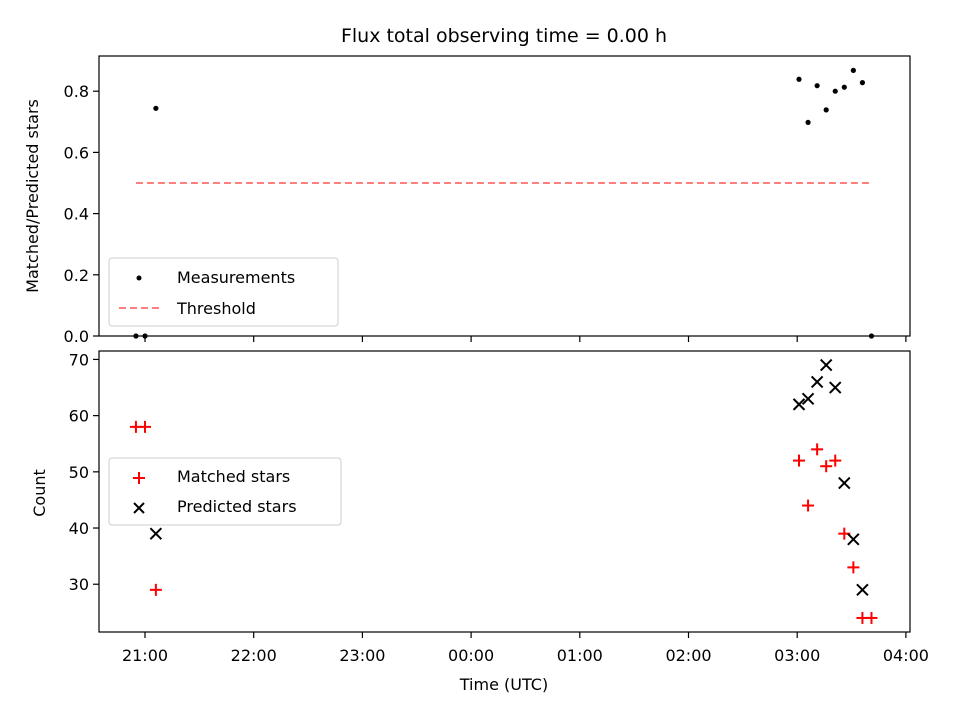 The width and height of the screenshot is (960, 720). What do you see at coordinates (254, 655) in the screenshot?
I see `x-tick-label: 22:00` at bounding box center [254, 655].